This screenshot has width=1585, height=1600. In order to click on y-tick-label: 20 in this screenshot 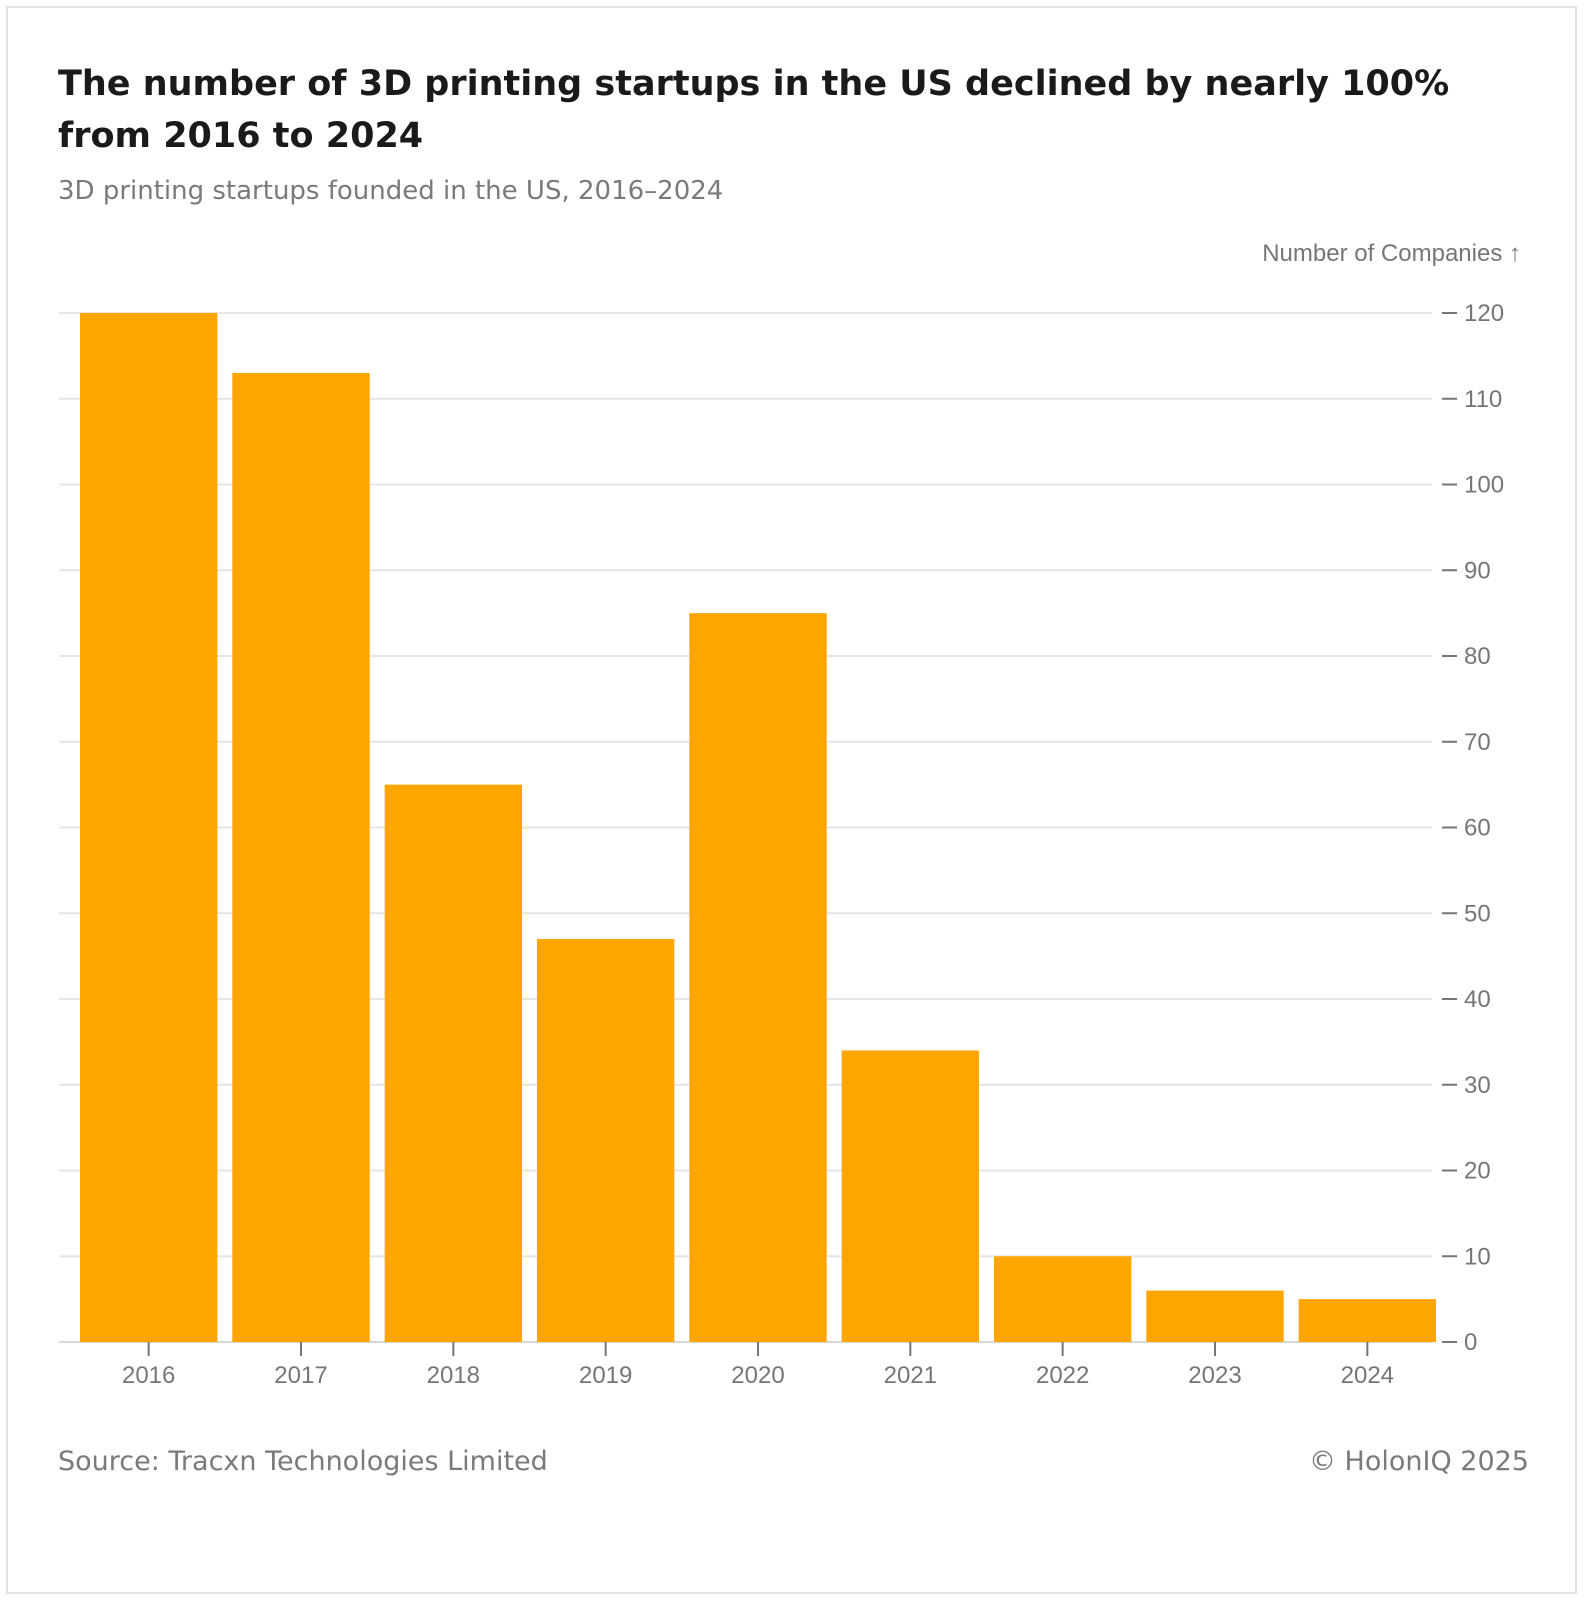, I will do `click(1477, 1171)`.